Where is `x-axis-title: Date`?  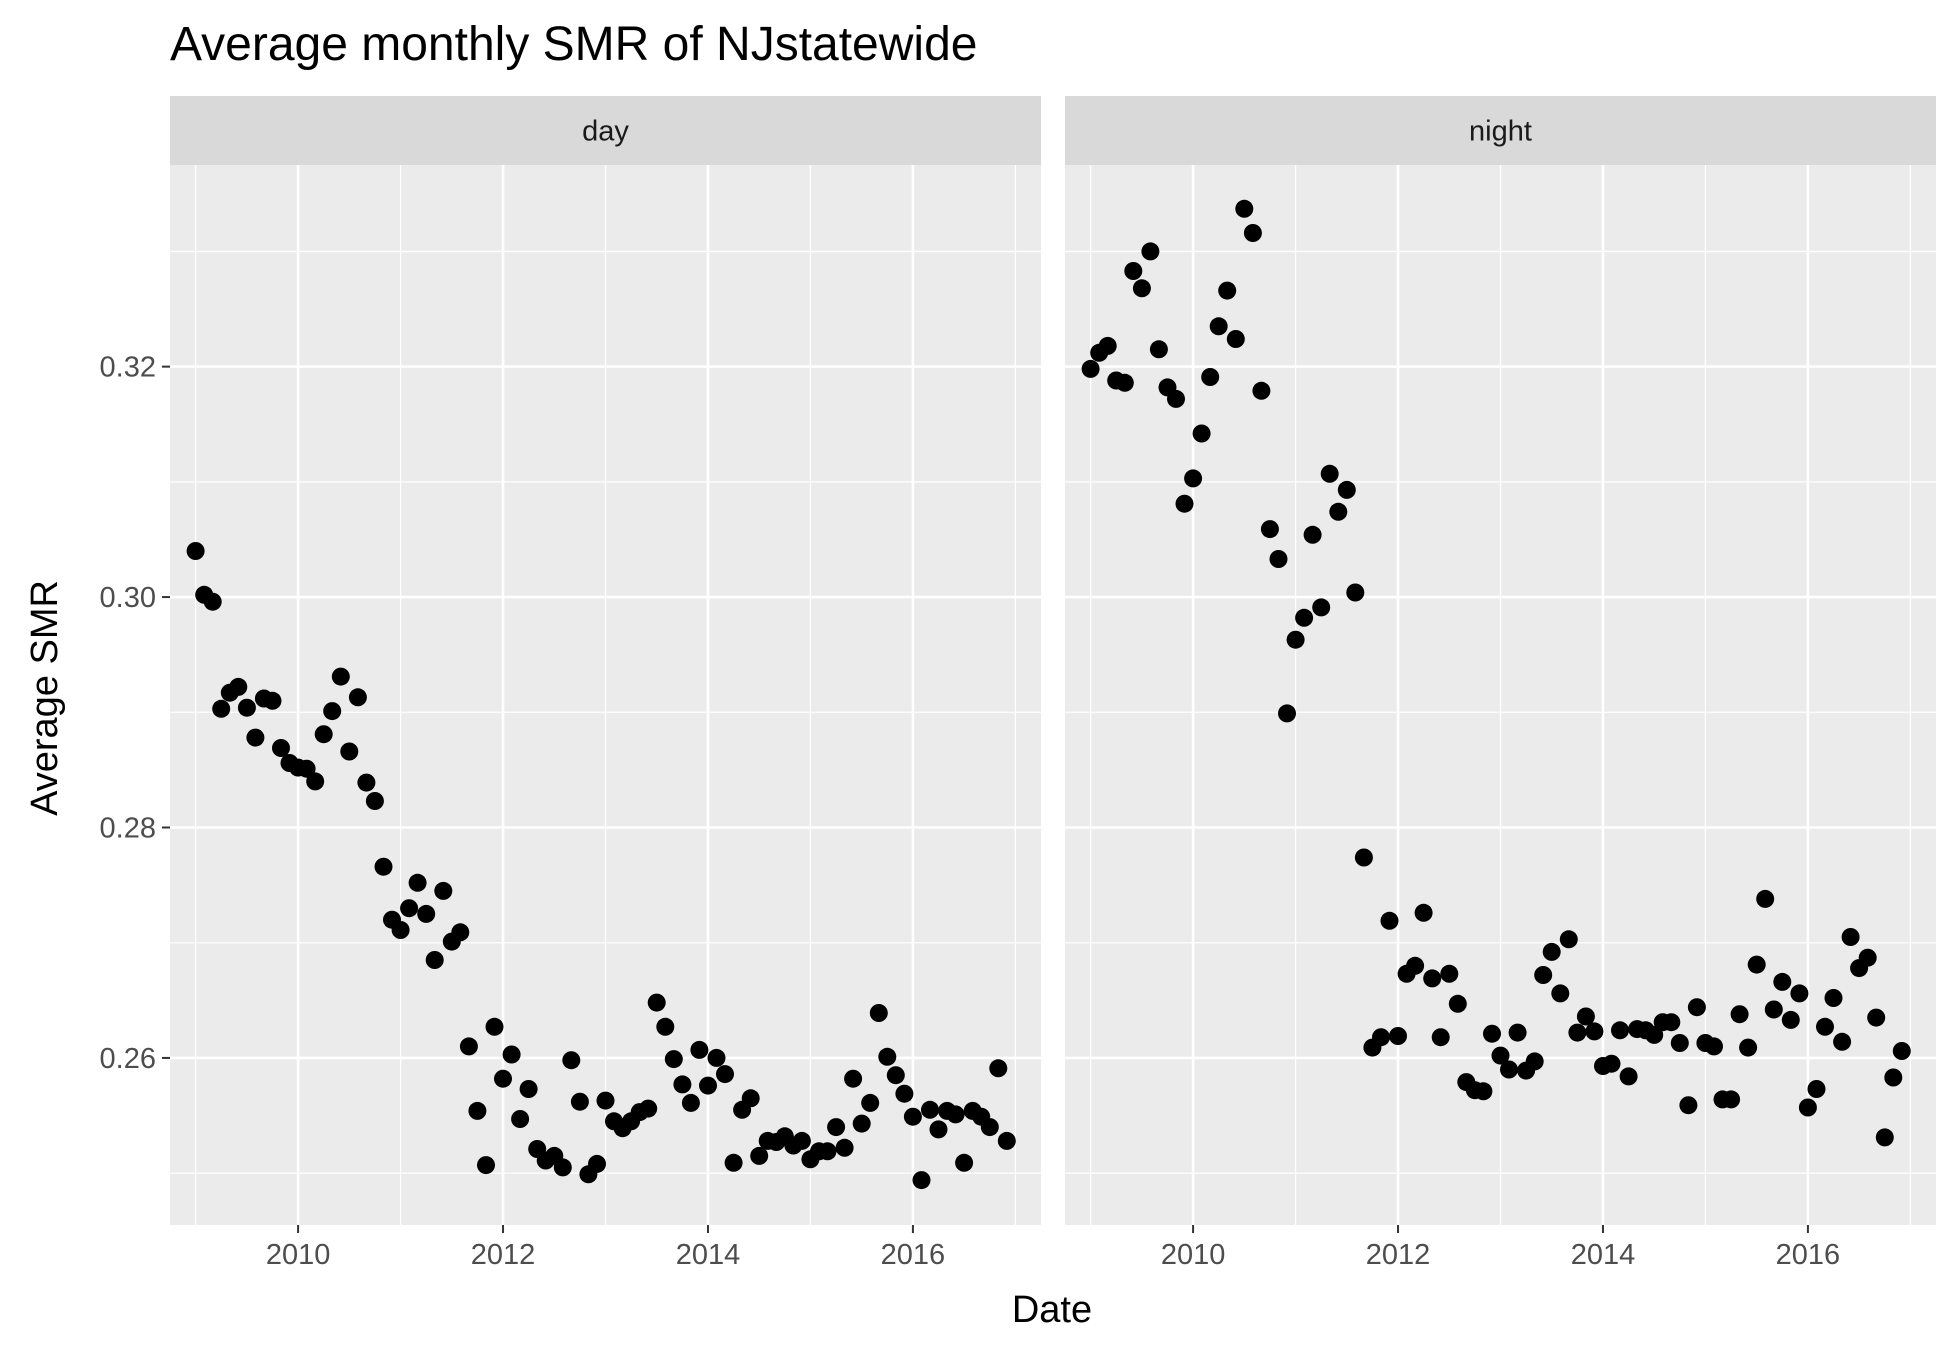
x-axis-title: Date is located at coordinates (1052, 1310).